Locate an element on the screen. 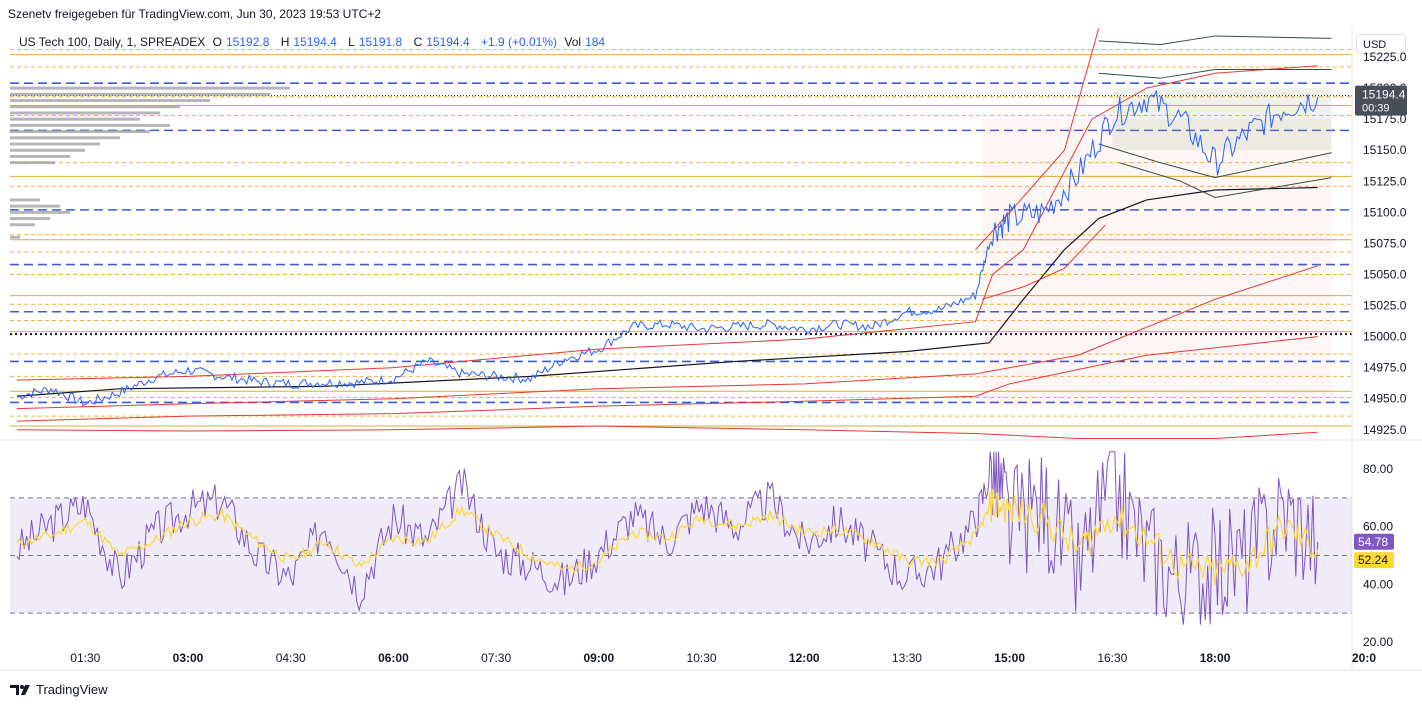 Image resolution: width=1422 pixels, height=707 pixels. time-tick-label: 20:0 is located at coordinates (1364, 658).